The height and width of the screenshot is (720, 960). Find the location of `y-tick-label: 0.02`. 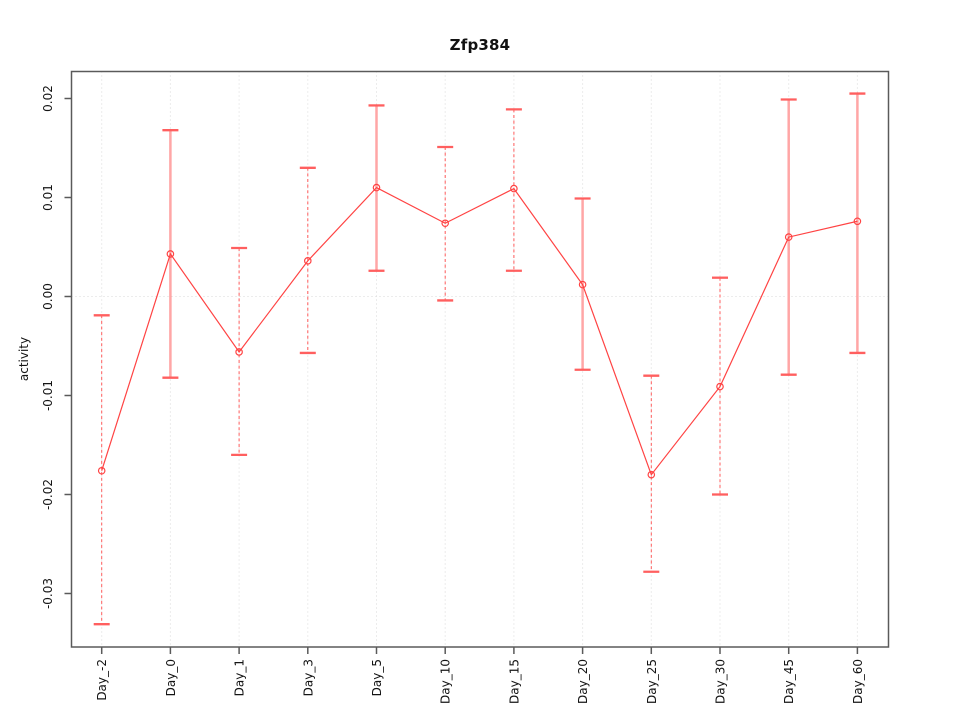

y-tick-label: 0.02 is located at coordinates (48, 98).